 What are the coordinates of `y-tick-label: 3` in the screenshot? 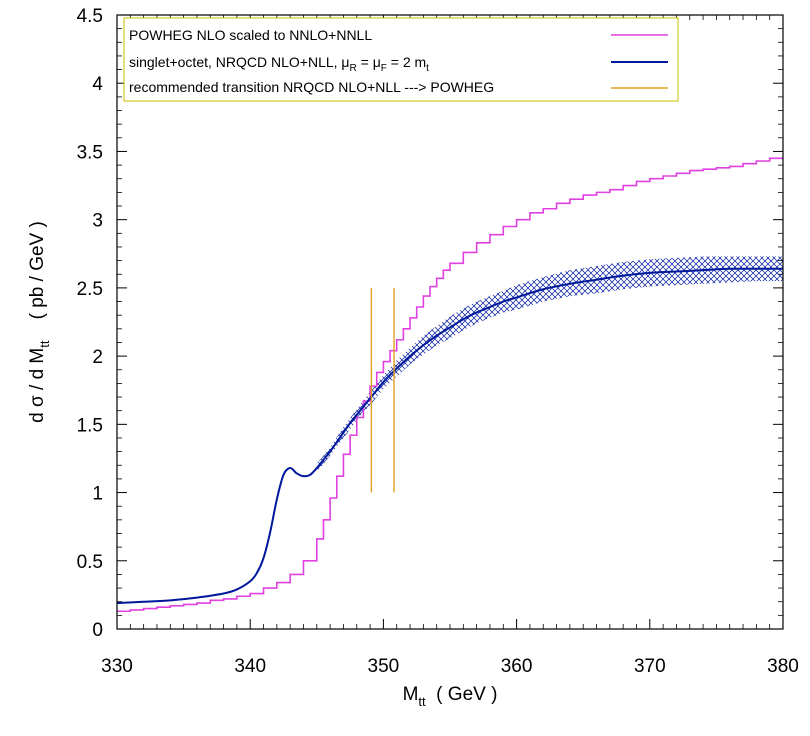 It's located at (97, 221).